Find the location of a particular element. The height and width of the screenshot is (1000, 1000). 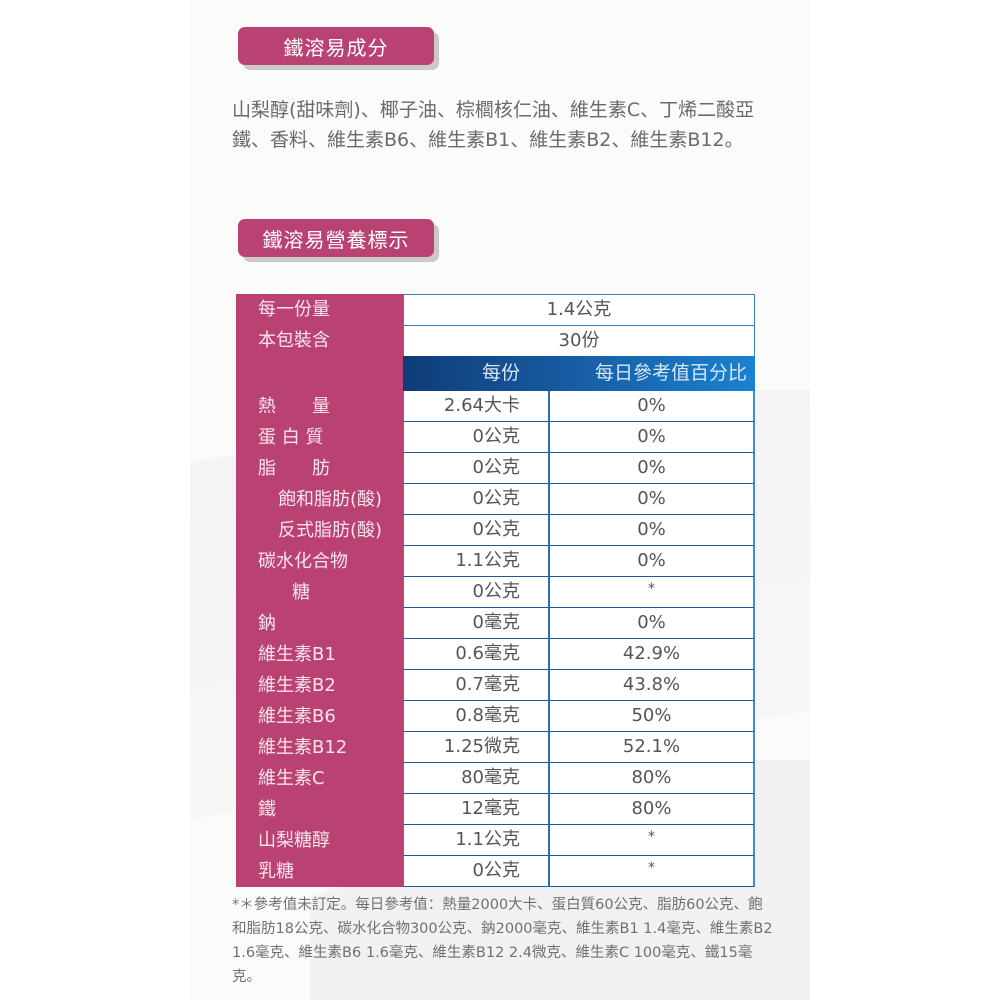

daily-pct-value: 42.9% is located at coordinates (651, 654).